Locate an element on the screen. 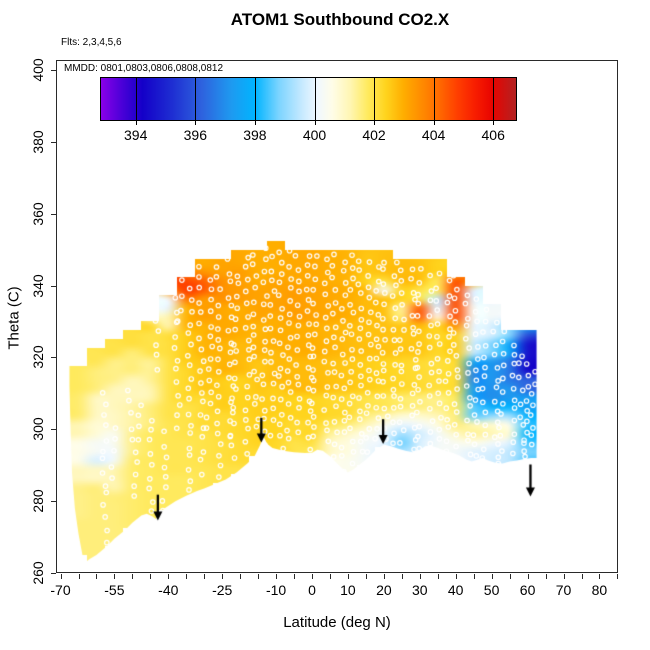  colorbar-tick-label: 402 is located at coordinates (374, 135).